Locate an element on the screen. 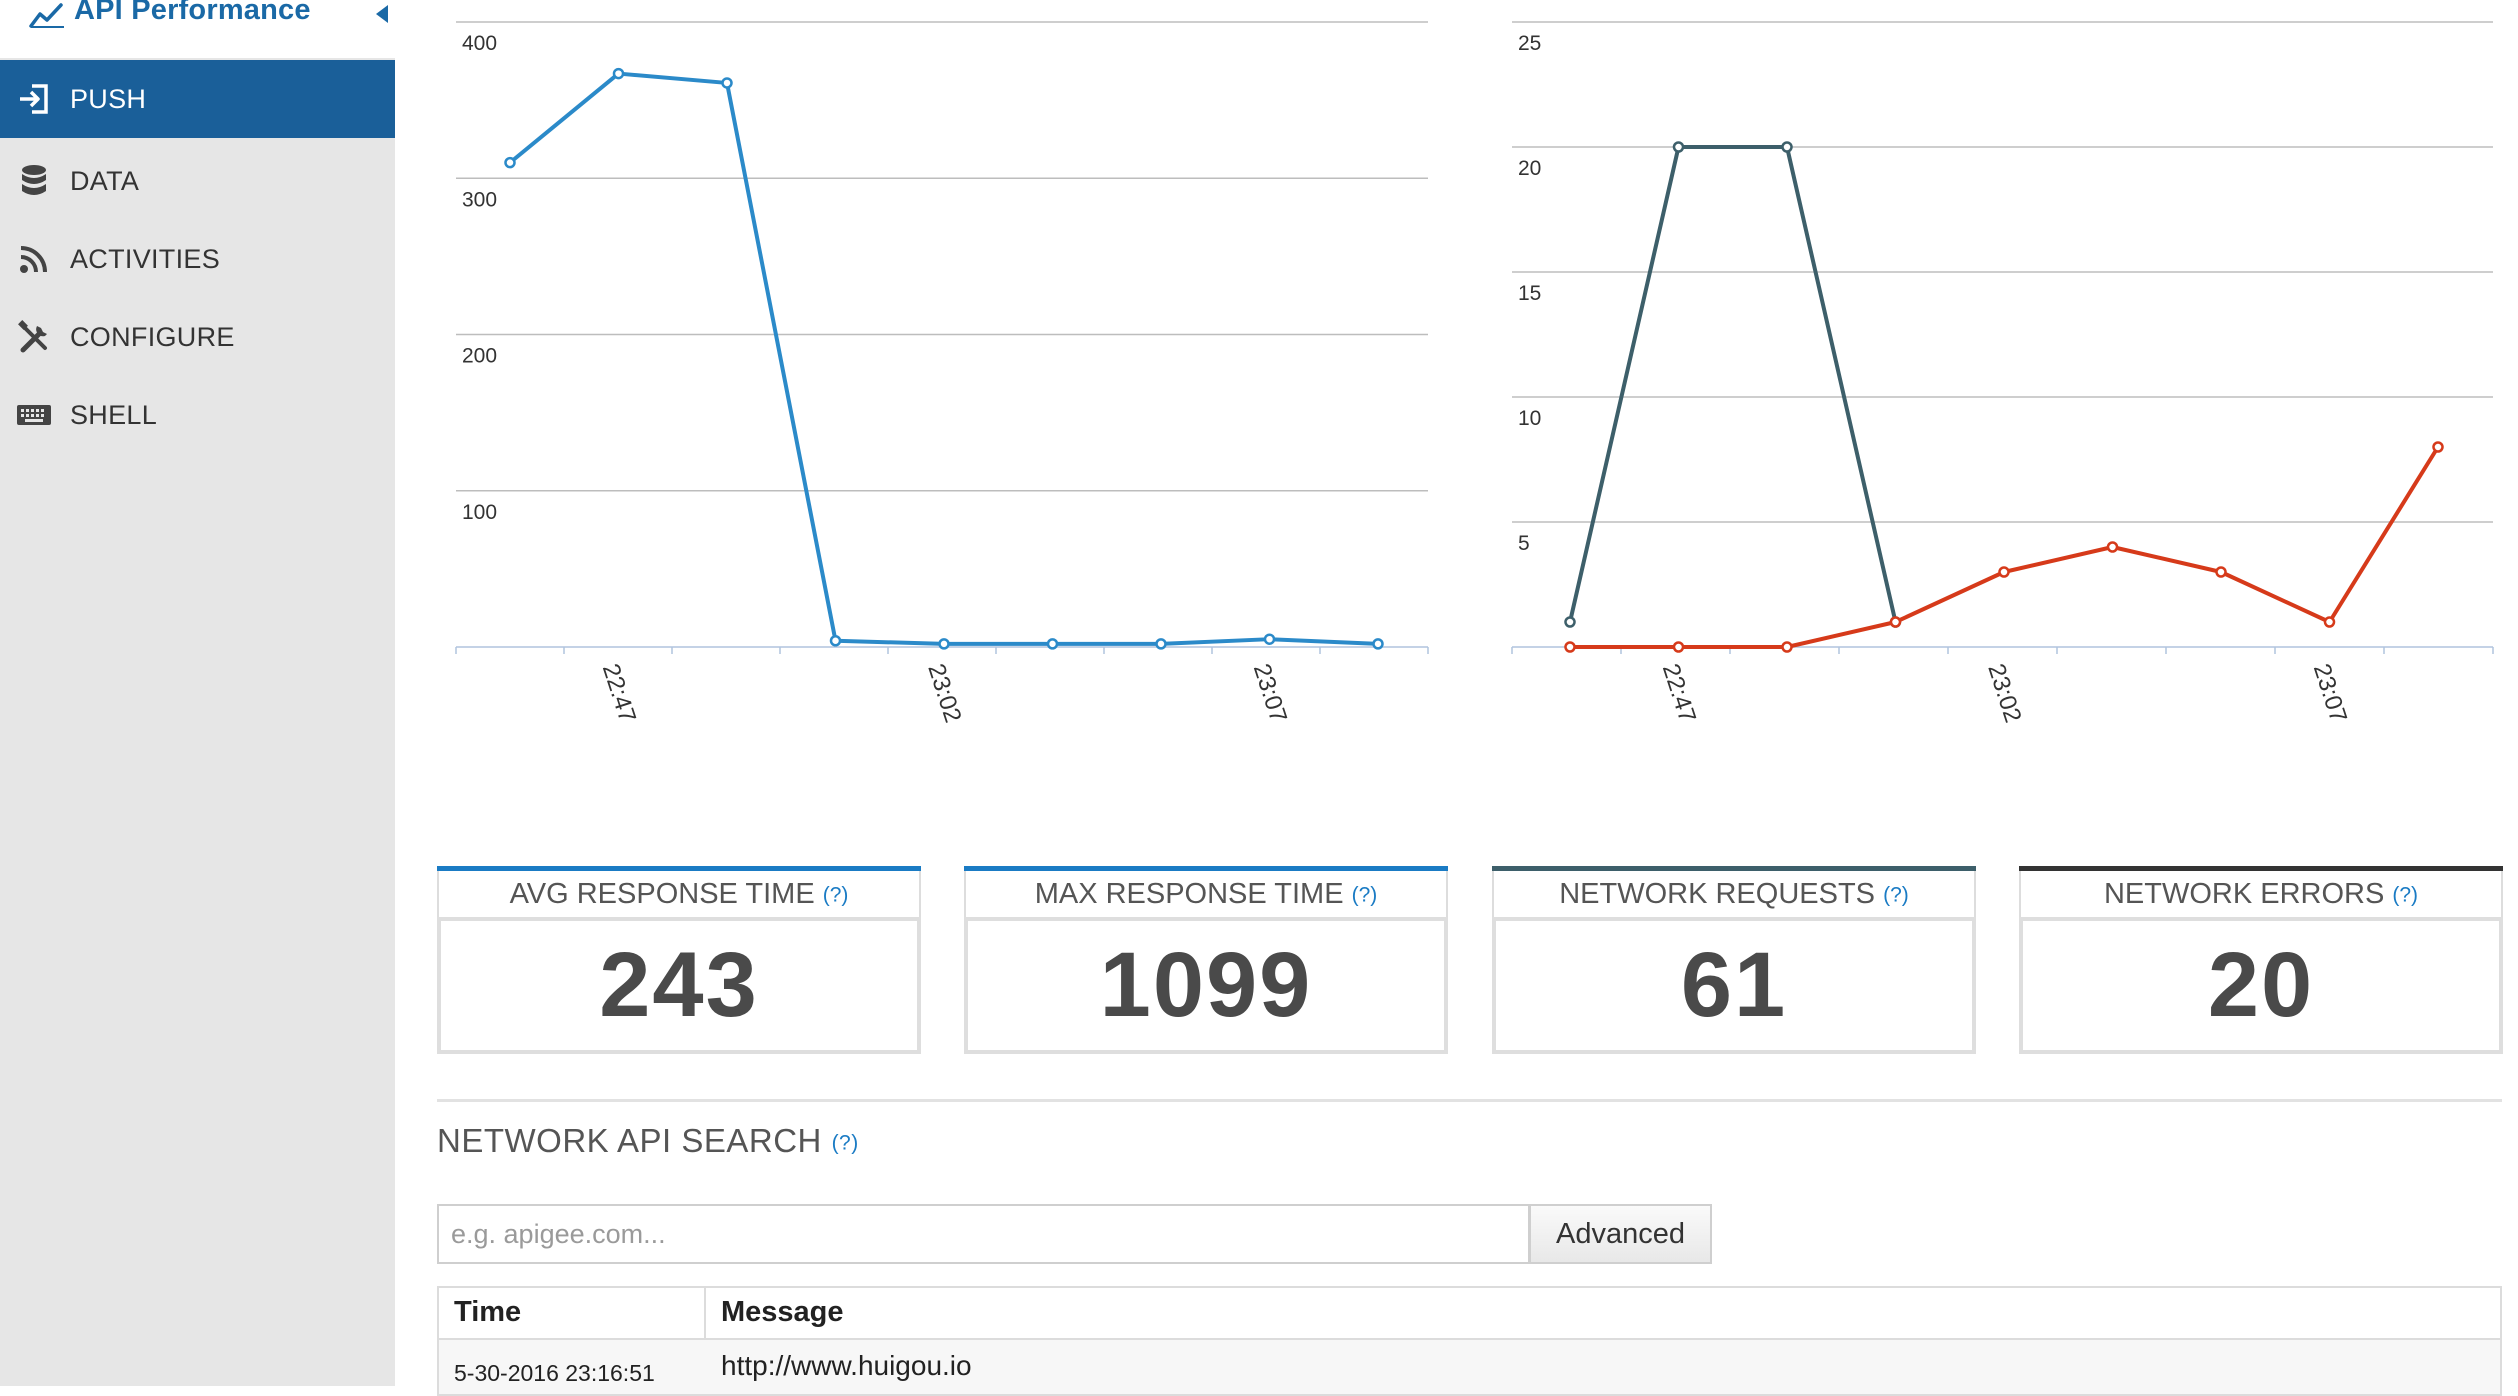  sidebar-item-data: DATA is located at coordinates (197, 181).